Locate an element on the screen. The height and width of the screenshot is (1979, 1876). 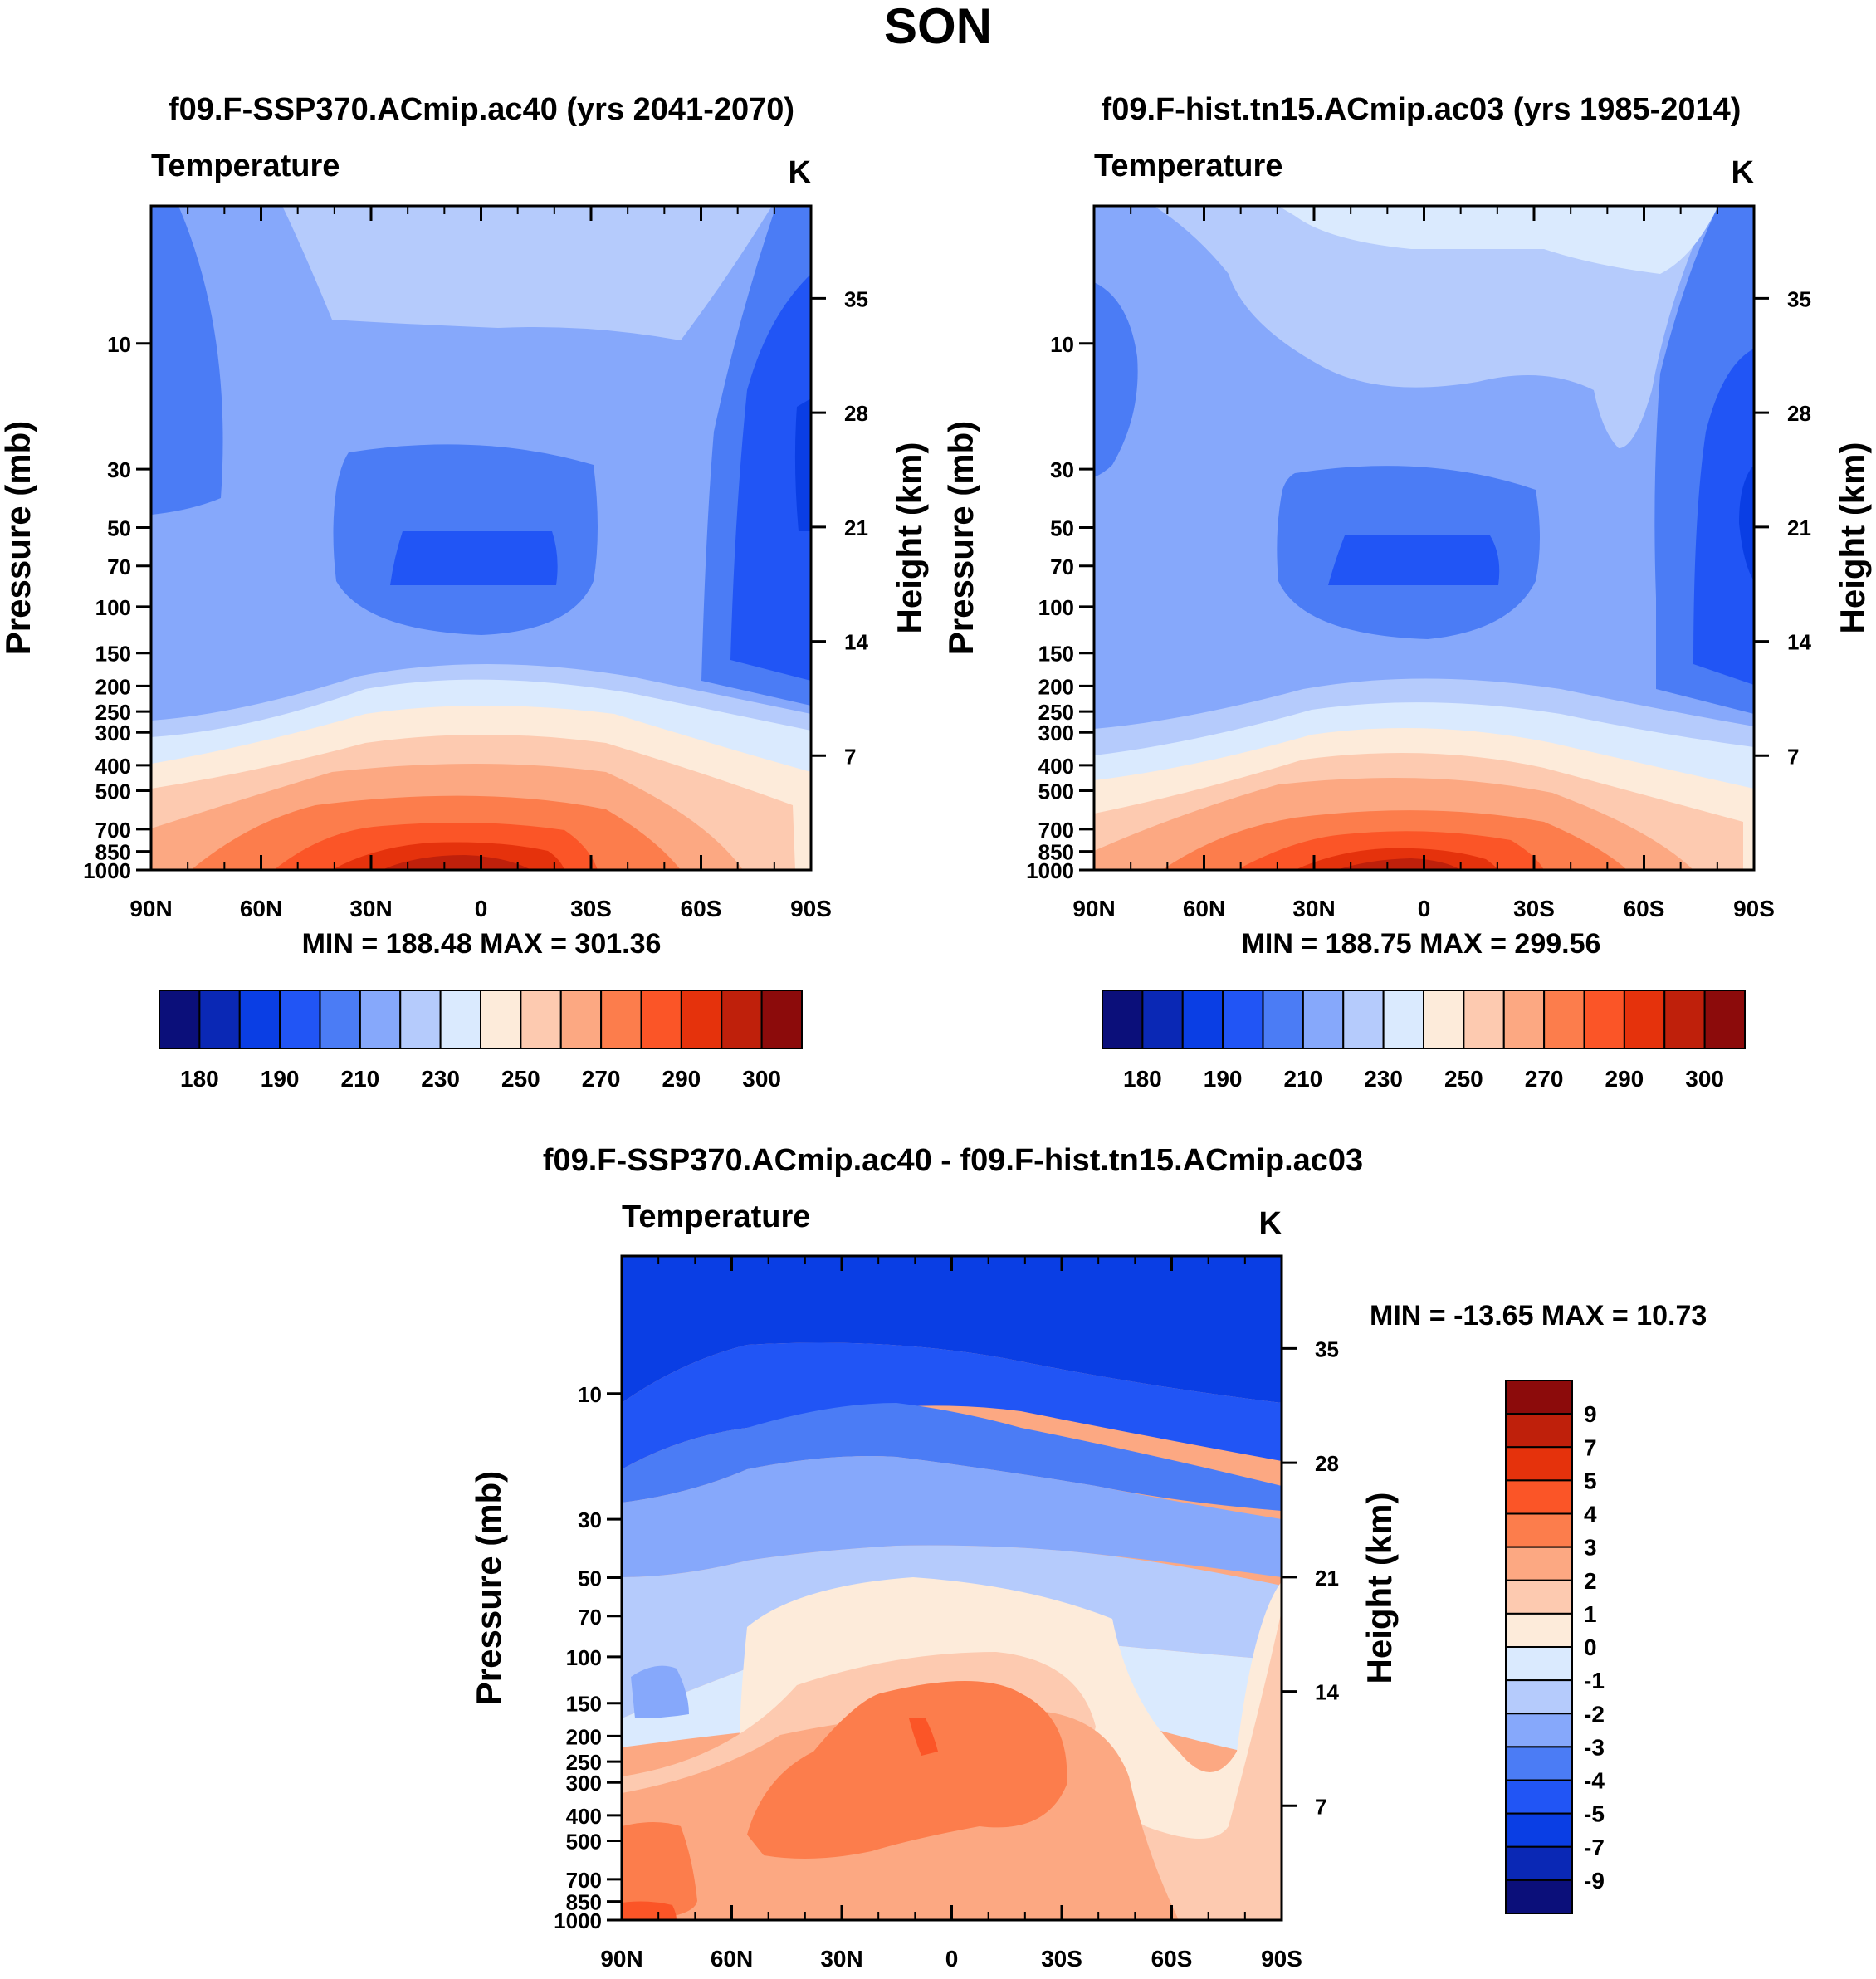
colorbar-label: 300 is located at coordinates (1704, 1079).